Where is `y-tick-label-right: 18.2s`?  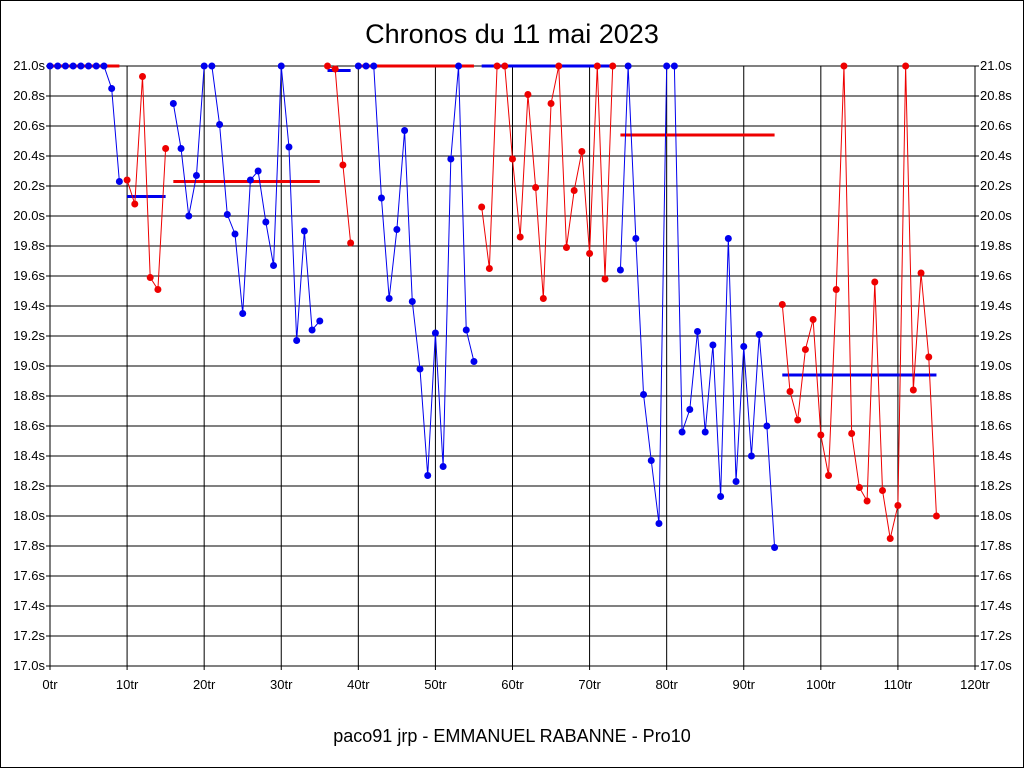
y-tick-label-right: 18.2s is located at coordinates (996, 485).